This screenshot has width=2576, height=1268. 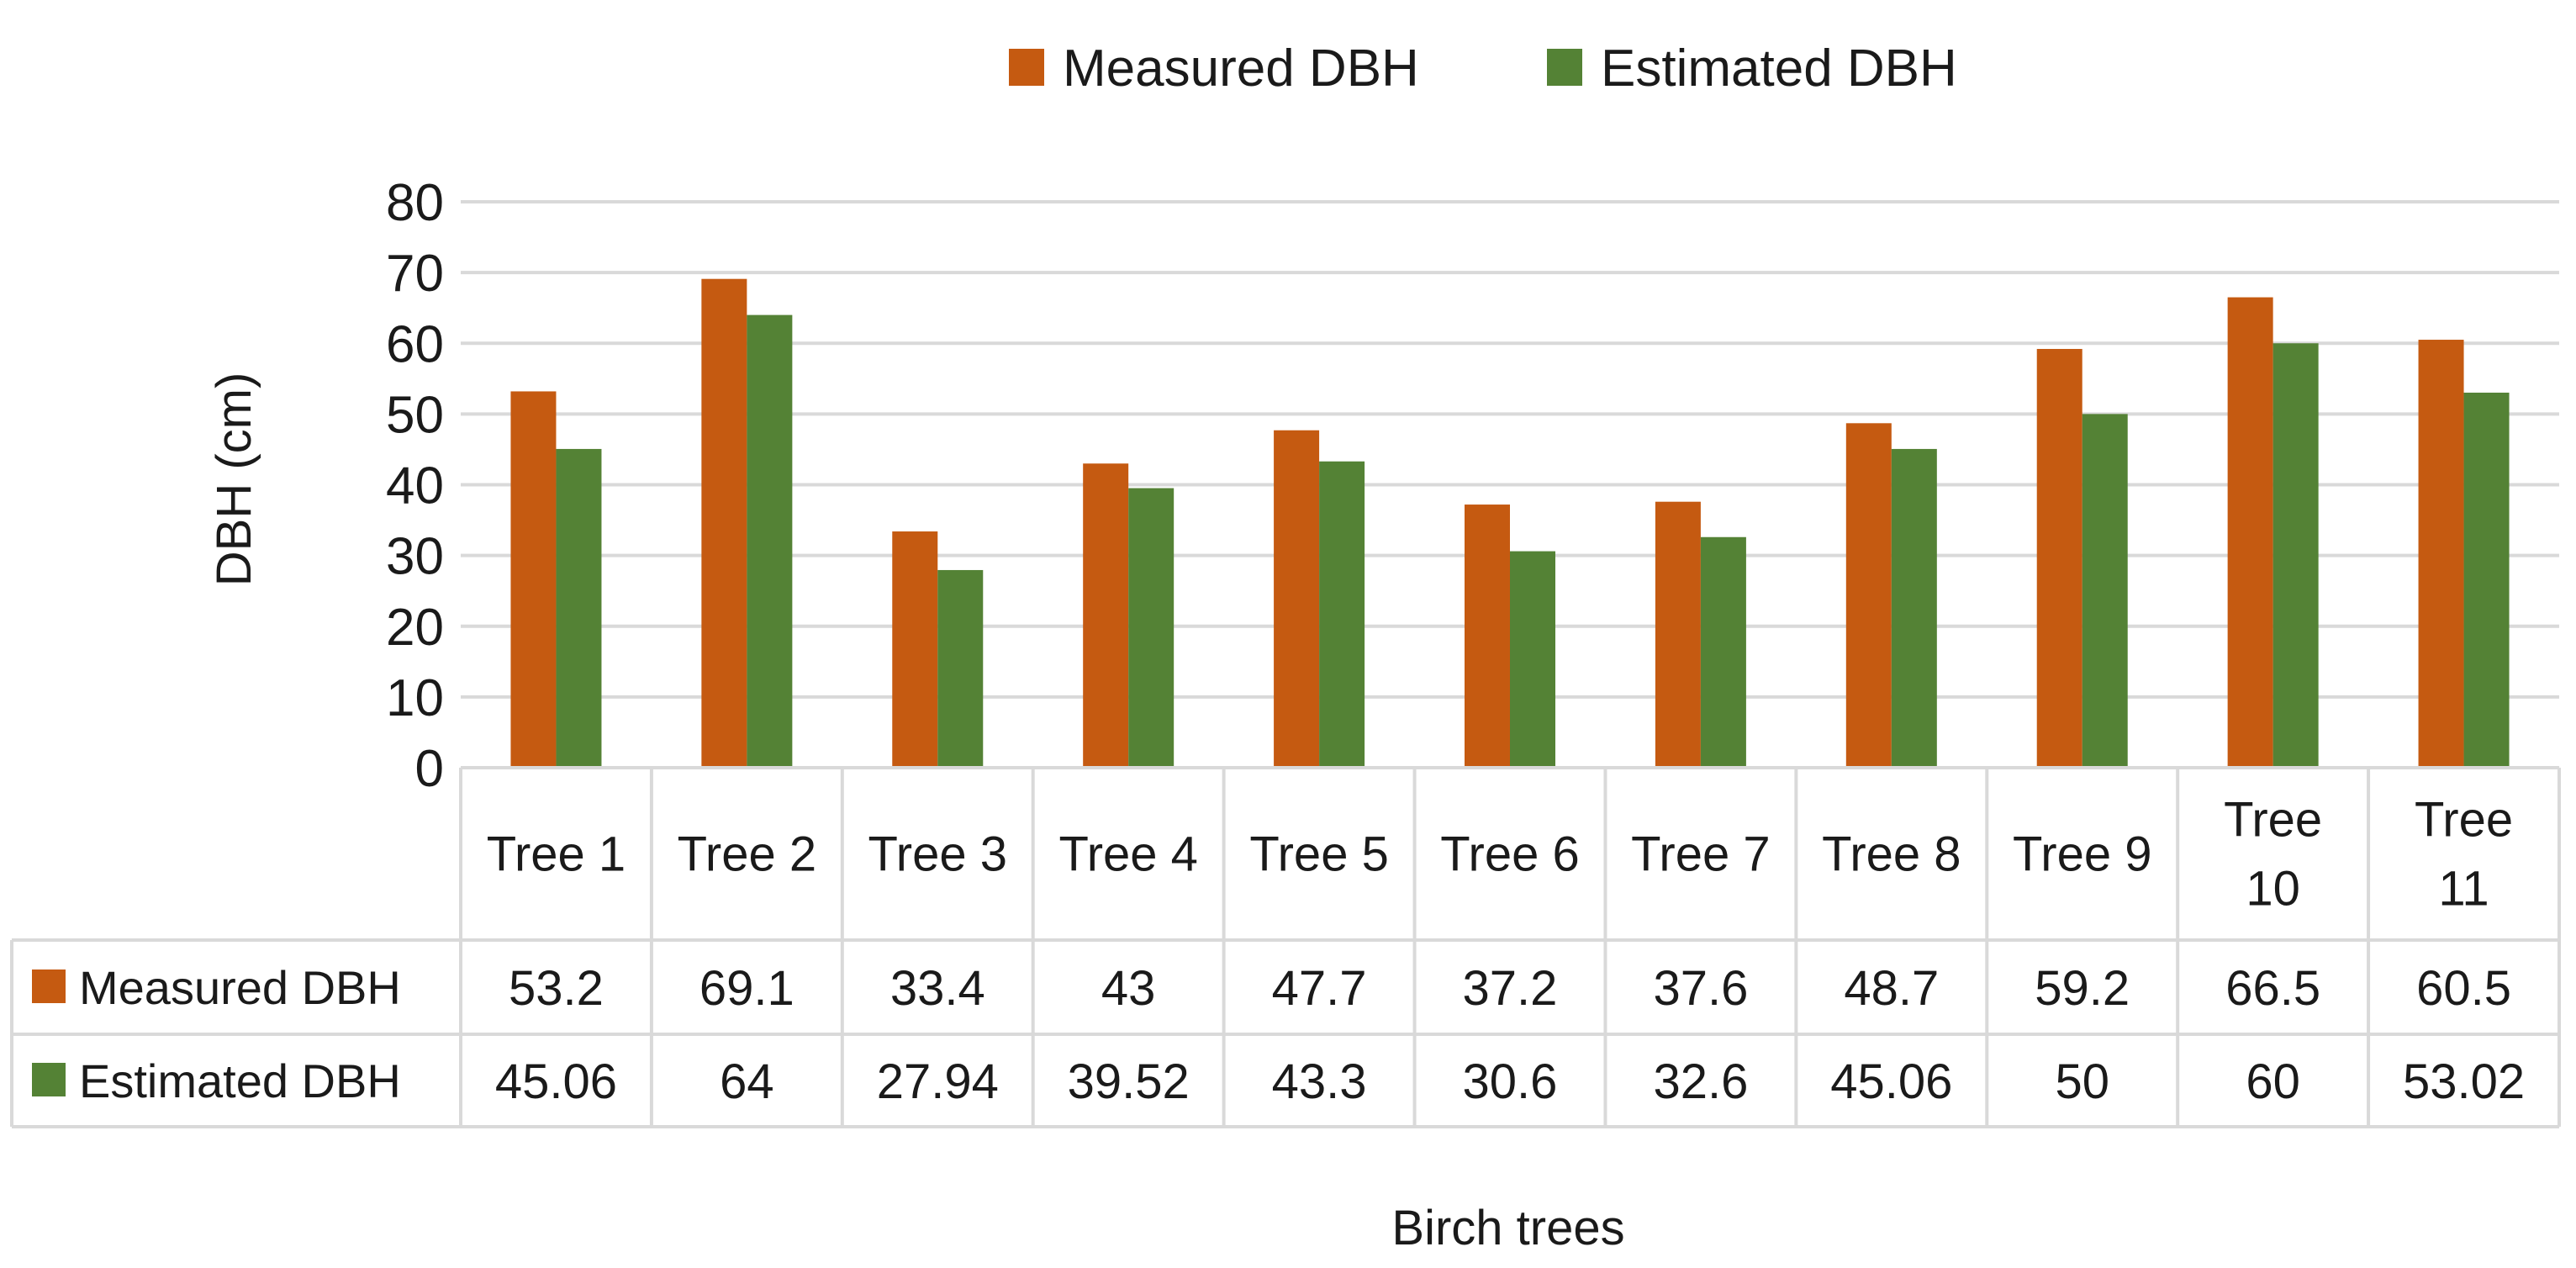 I want to click on y-tick-label: 20, so click(x=415, y=628).